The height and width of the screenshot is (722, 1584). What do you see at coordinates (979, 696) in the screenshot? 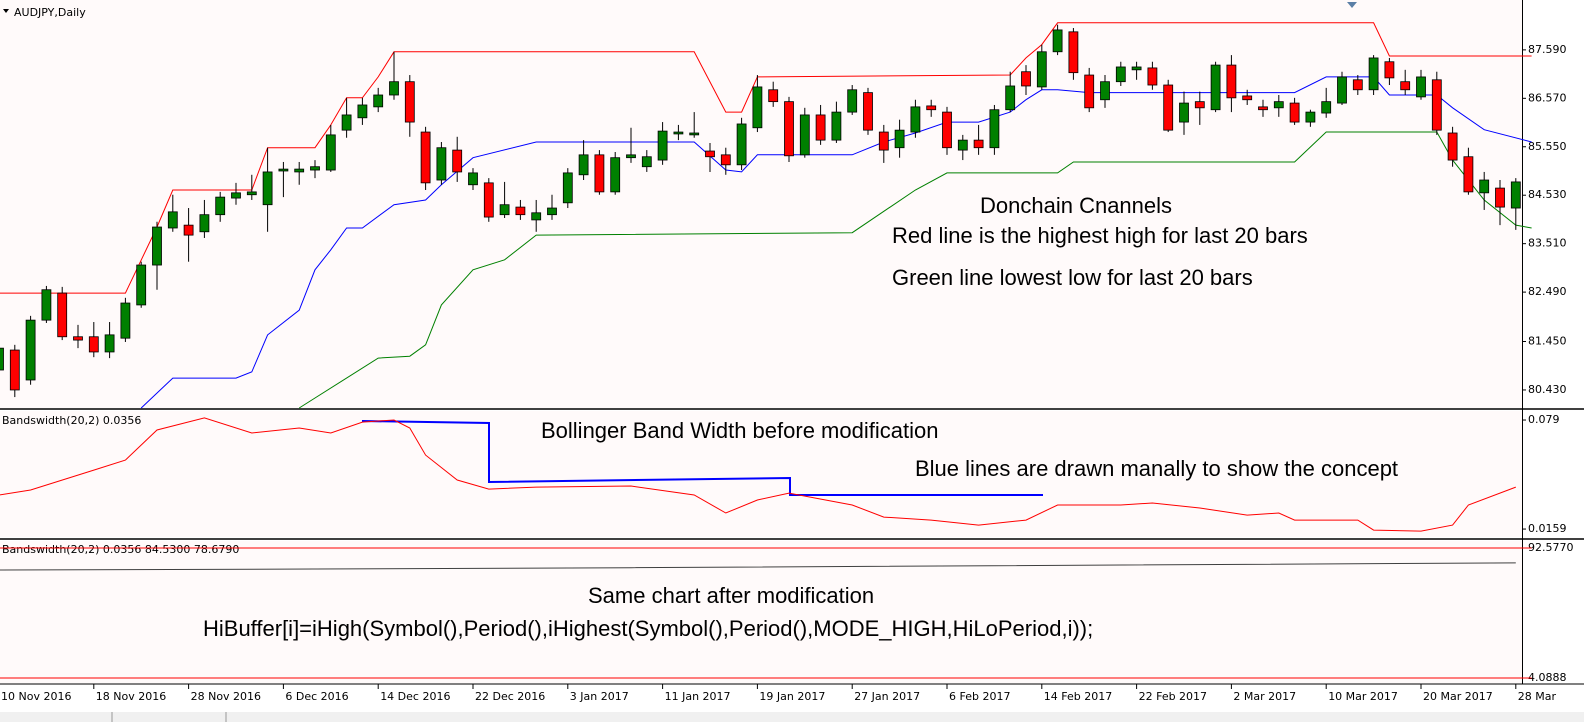
I see `x-tick-label: 6 Feb 2017` at bounding box center [979, 696].